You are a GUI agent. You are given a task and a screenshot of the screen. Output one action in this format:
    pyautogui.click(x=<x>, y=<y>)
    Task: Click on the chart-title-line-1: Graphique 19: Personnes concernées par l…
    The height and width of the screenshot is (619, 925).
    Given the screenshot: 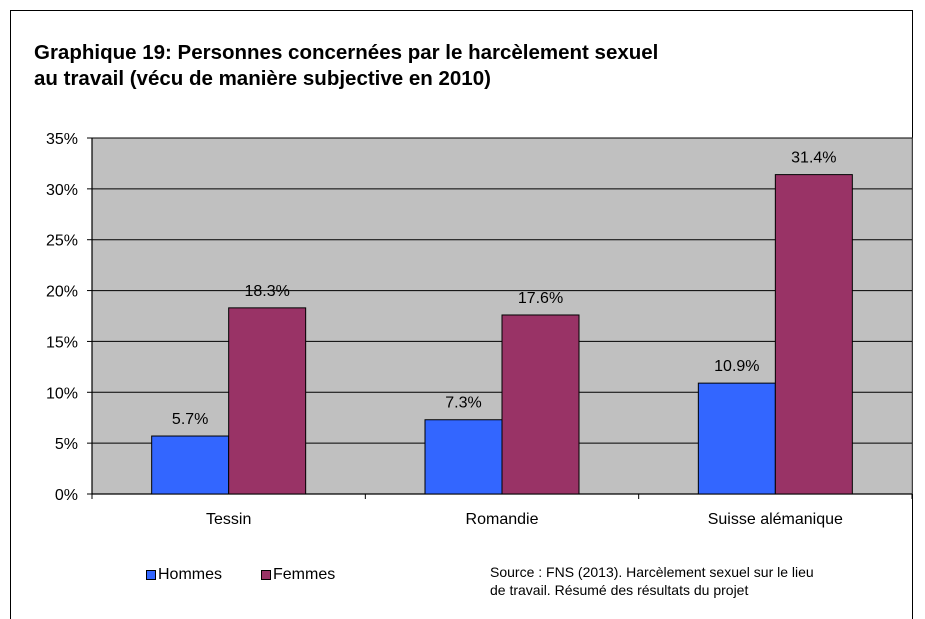 What is the action you would take?
    pyautogui.click(x=346, y=52)
    